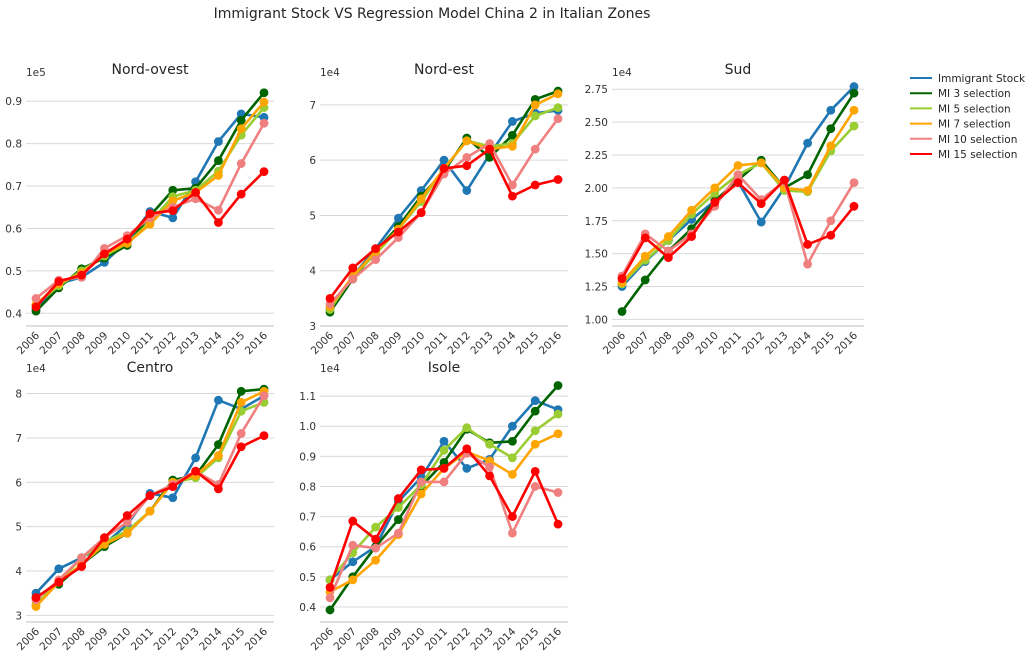 Image resolution: width=1031 pixels, height=658 pixels. I want to click on x-tick-label: 2009, so click(96, 343).